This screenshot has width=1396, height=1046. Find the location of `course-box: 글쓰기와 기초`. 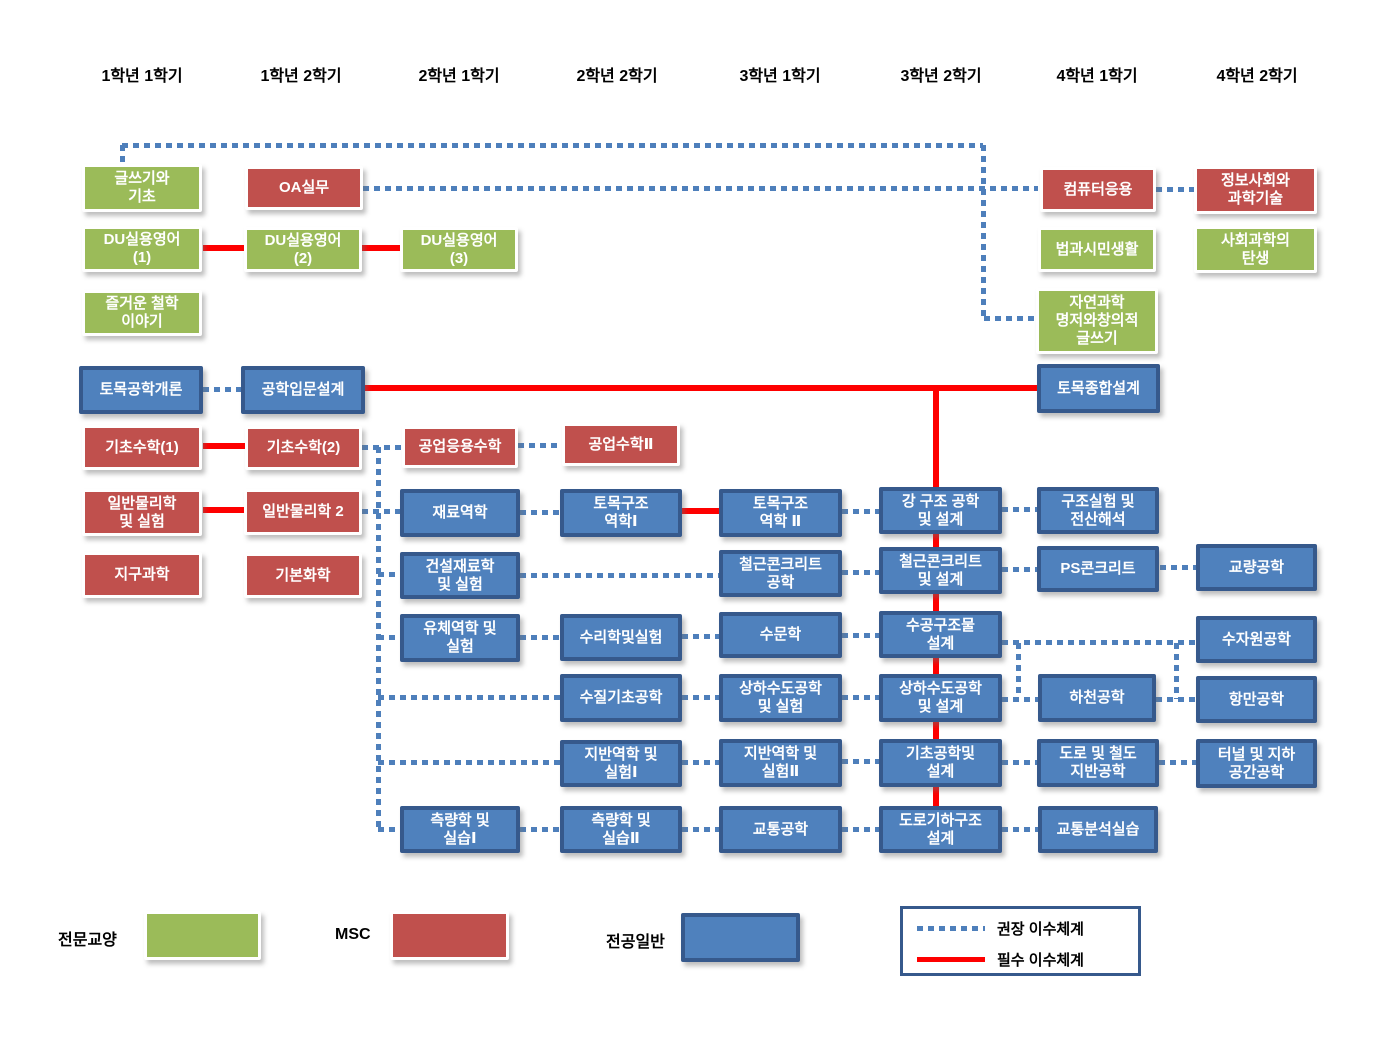

course-box: 글쓰기와 기초 is located at coordinates (142, 188).